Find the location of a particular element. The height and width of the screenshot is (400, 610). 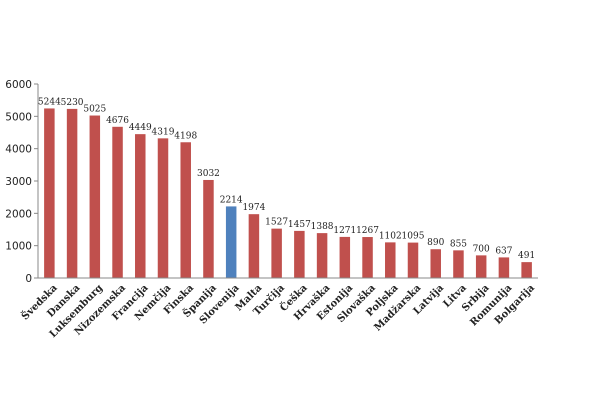

data-label: 1102 is located at coordinates (390, 236).